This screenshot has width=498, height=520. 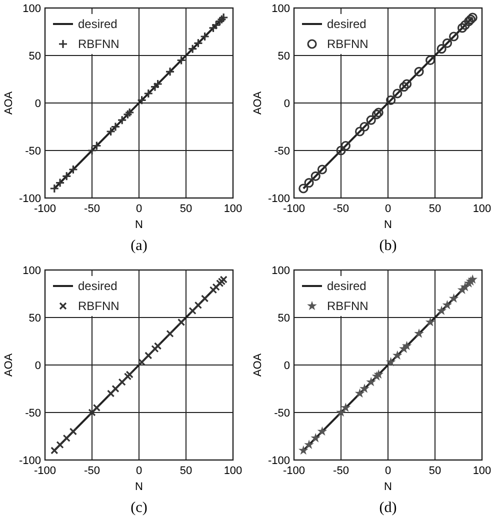 I want to click on text: (d), so click(x=388, y=508).